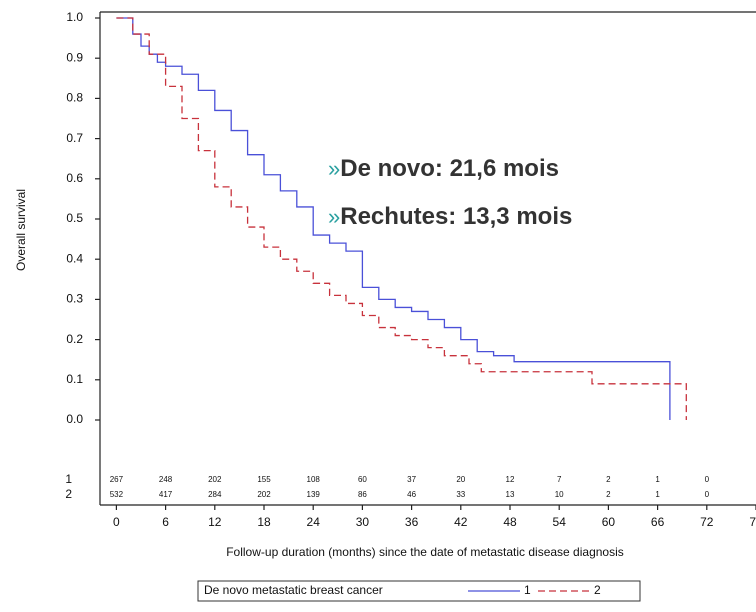 The width and height of the screenshot is (756, 612). I want to click on y-tick-label: 0.1, so click(74, 379).